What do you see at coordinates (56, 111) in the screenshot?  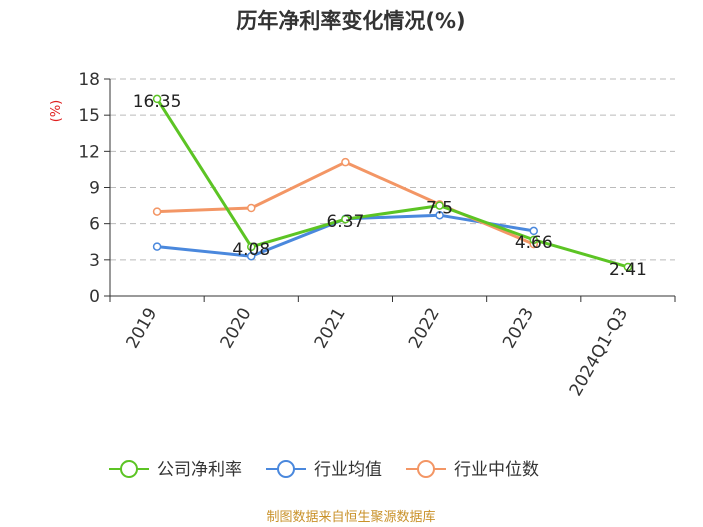 I see `y-axis-label: (%)` at bounding box center [56, 111].